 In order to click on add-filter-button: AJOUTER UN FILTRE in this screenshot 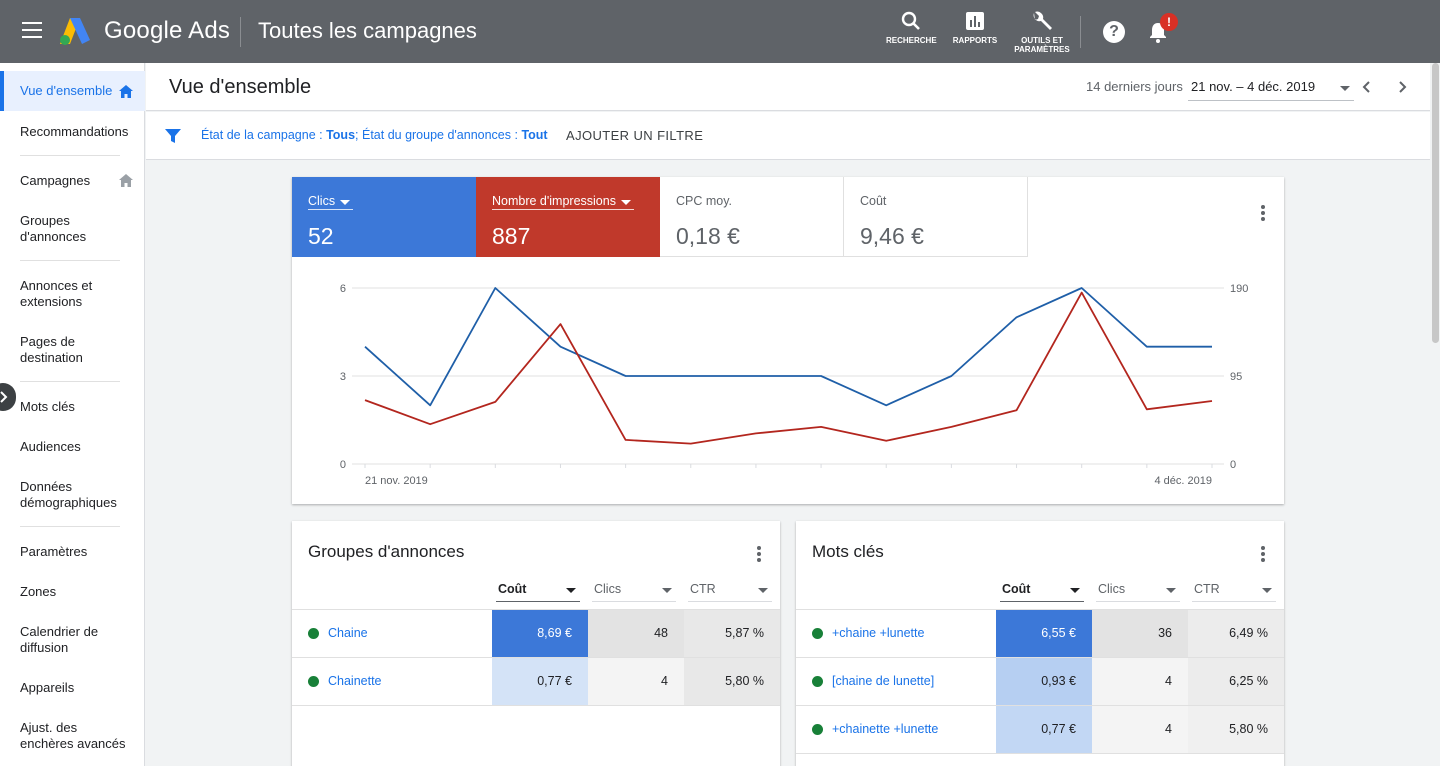, I will do `click(635, 135)`.